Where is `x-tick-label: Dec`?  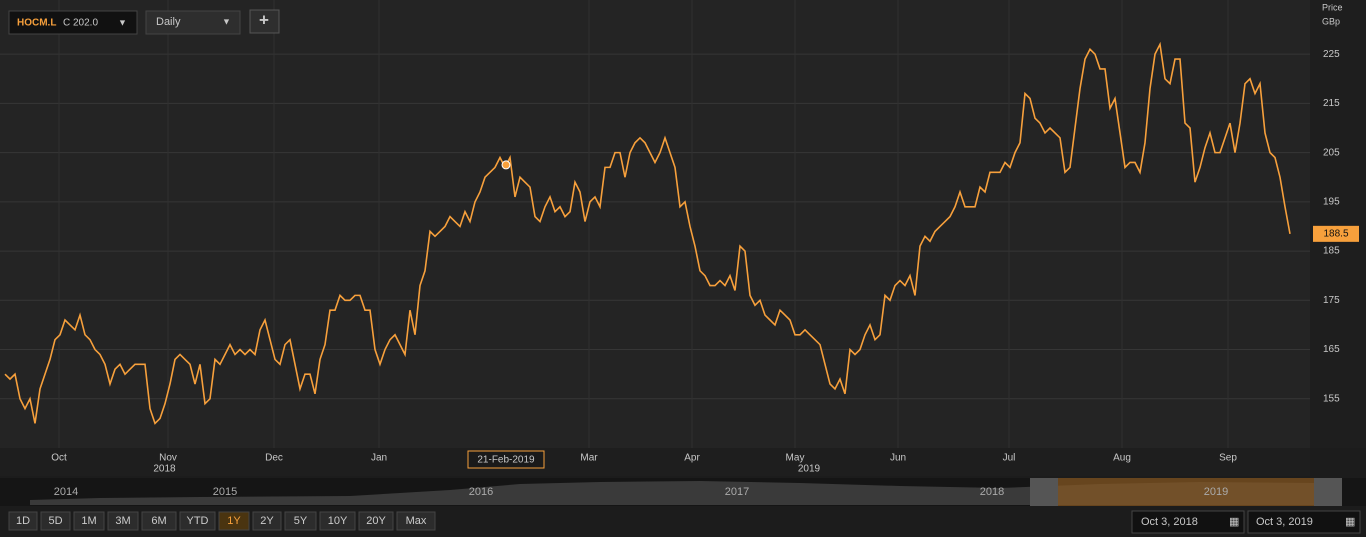 x-tick-label: Dec is located at coordinates (274, 458).